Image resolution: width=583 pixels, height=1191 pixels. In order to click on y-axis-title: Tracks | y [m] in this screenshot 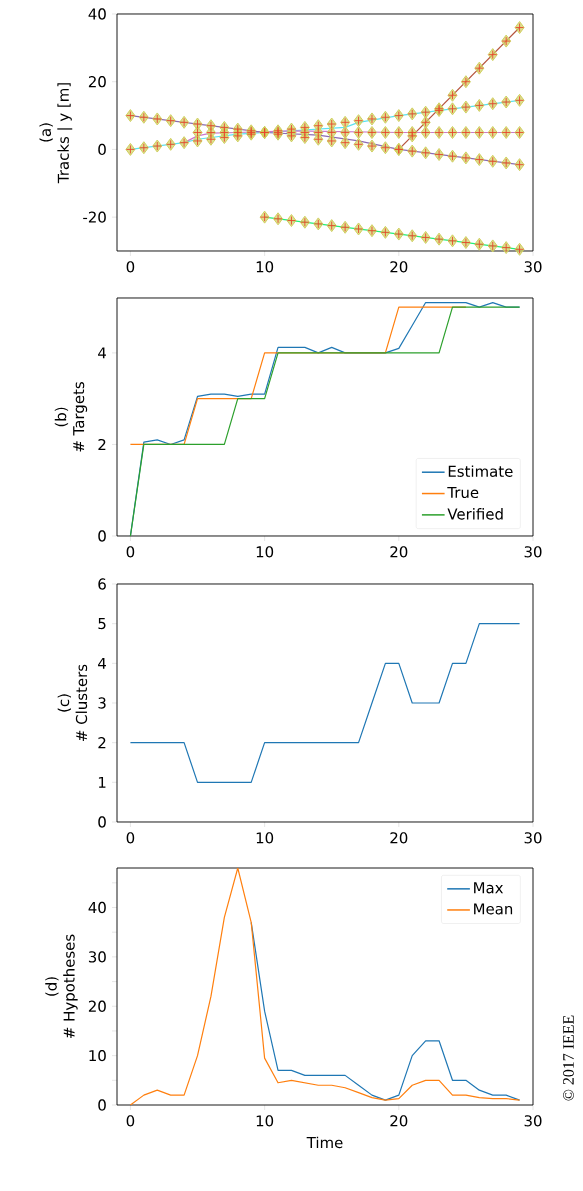, I will do `click(65, 133)`.